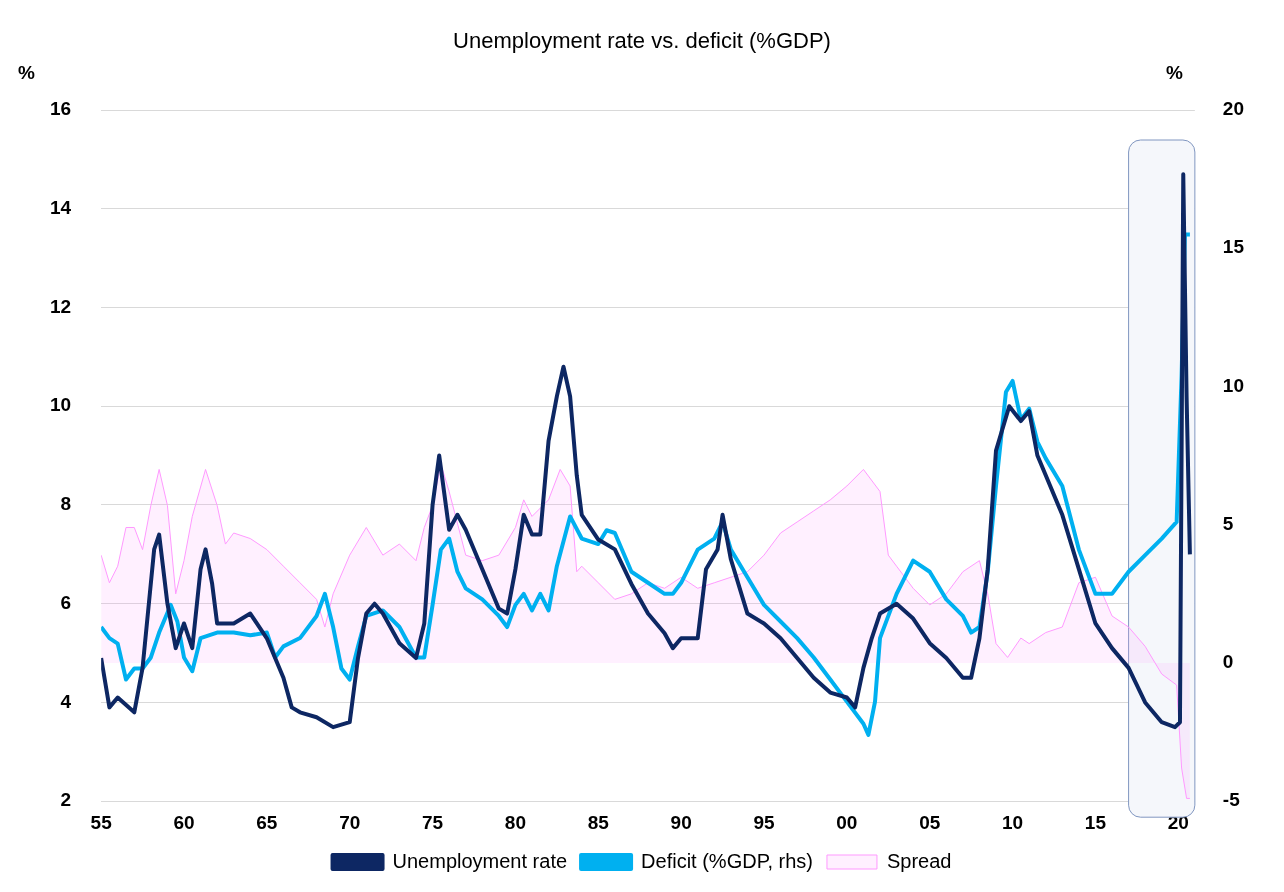  Describe the element at coordinates (267, 822) in the screenshot. I see `x-tick-label: 65` at that location.